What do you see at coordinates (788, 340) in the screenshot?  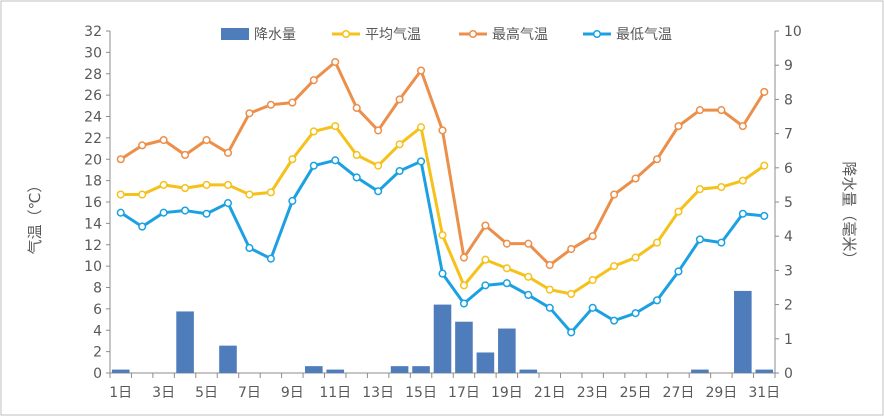 I see `y-right-tick-label: 1` at bounding box center [788, 340].